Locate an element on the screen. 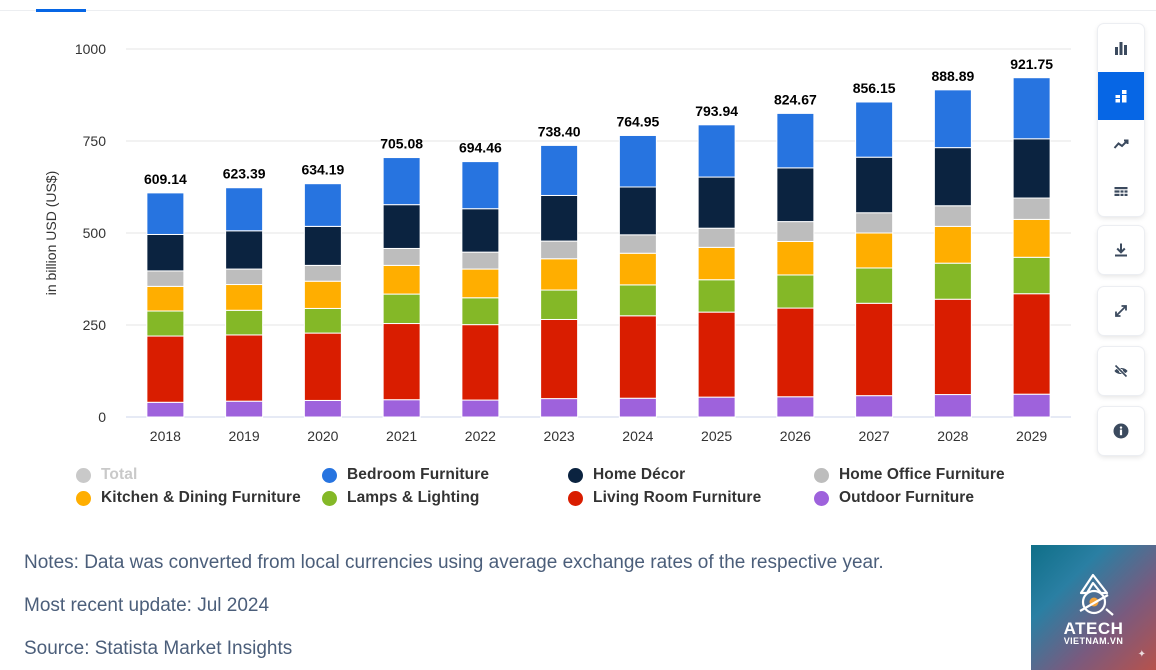 The image size is (1156, 670). download-button is located at coordinates (1121, 250).